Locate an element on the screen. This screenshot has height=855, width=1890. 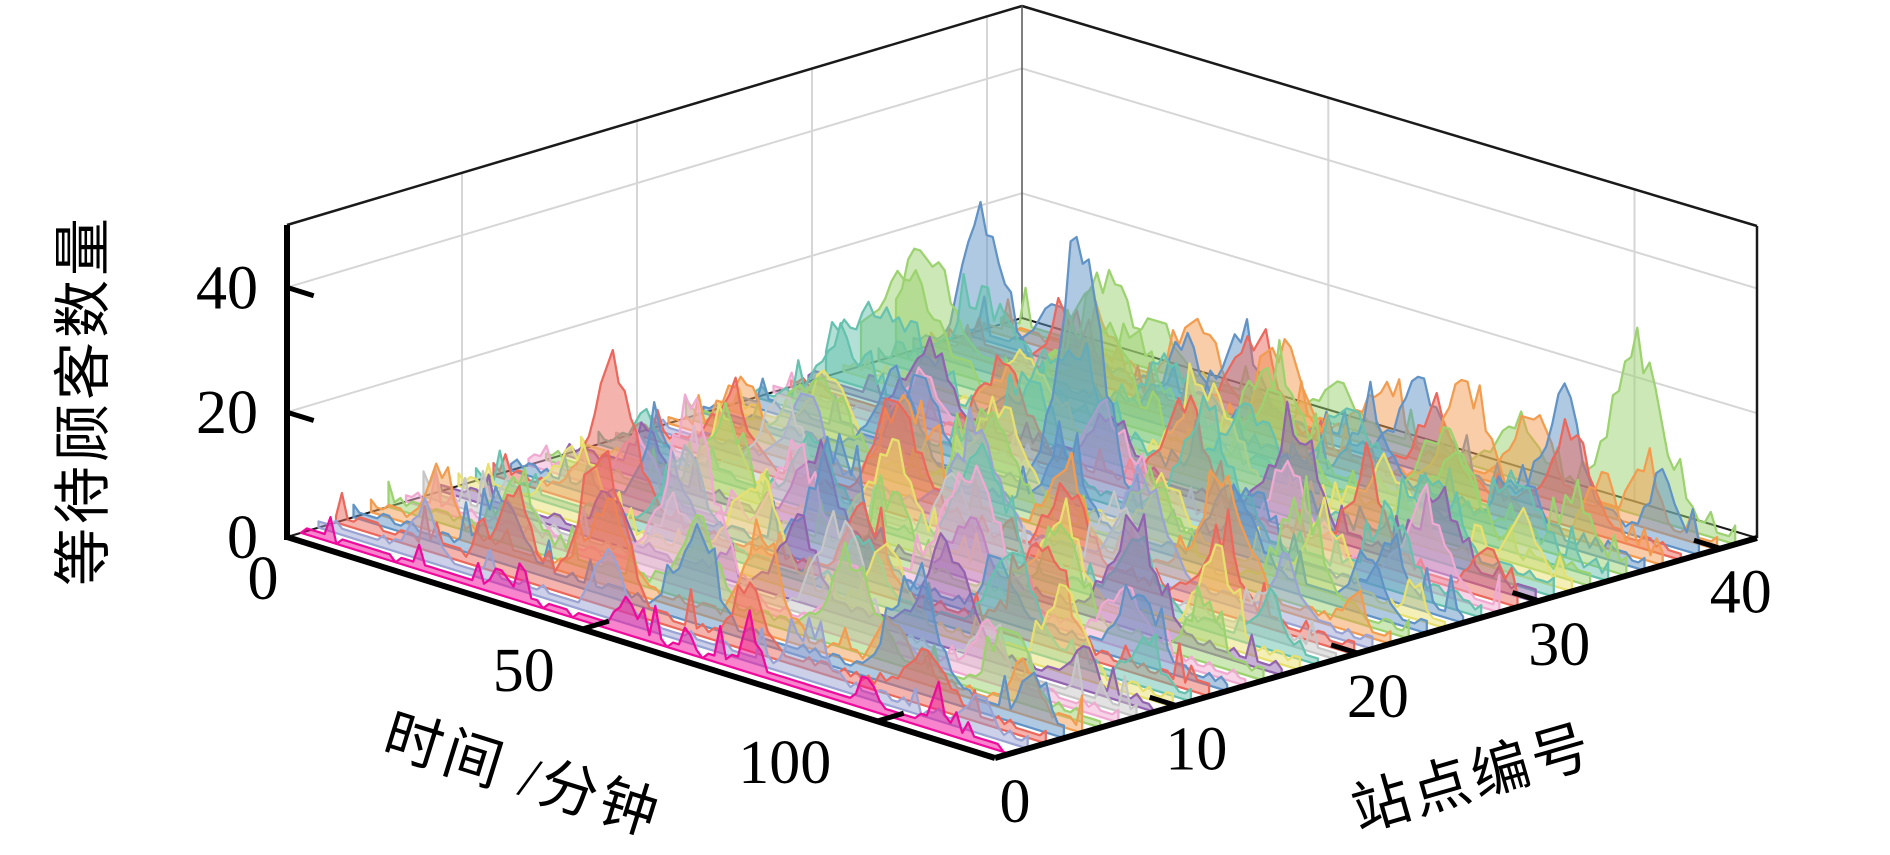
station-tick-label-30: 30 is located at coordinates (1559, 645).